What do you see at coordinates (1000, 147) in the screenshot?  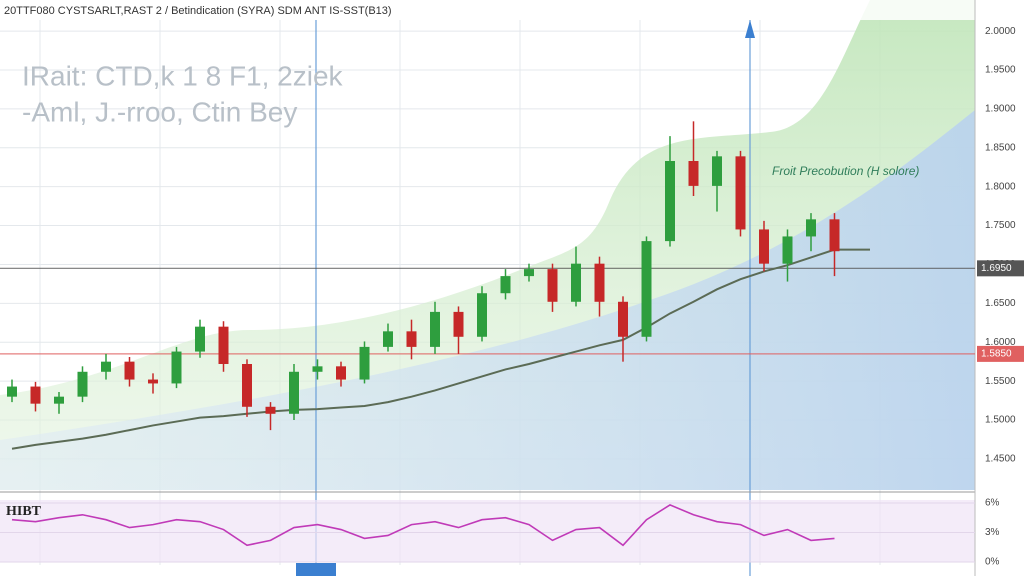 I see `y-tick-label: 1.8500` at bounding box center [1000, 147].